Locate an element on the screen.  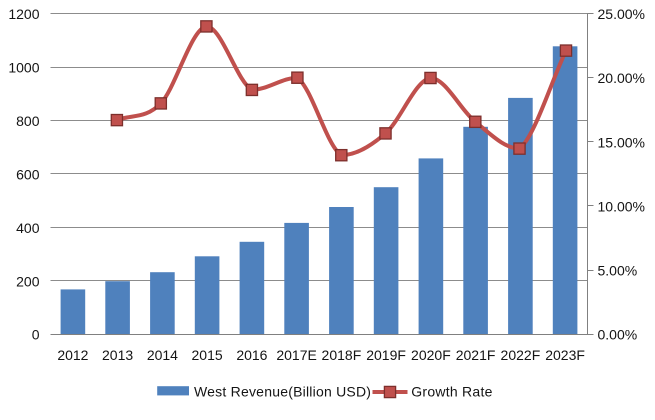
svg-text: 10.00% is located at coordinates (621, 207).